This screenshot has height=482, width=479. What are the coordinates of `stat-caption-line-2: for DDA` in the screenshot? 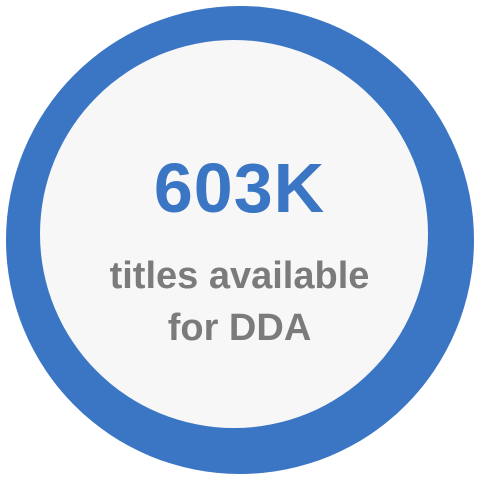 It's located at (239, 328).